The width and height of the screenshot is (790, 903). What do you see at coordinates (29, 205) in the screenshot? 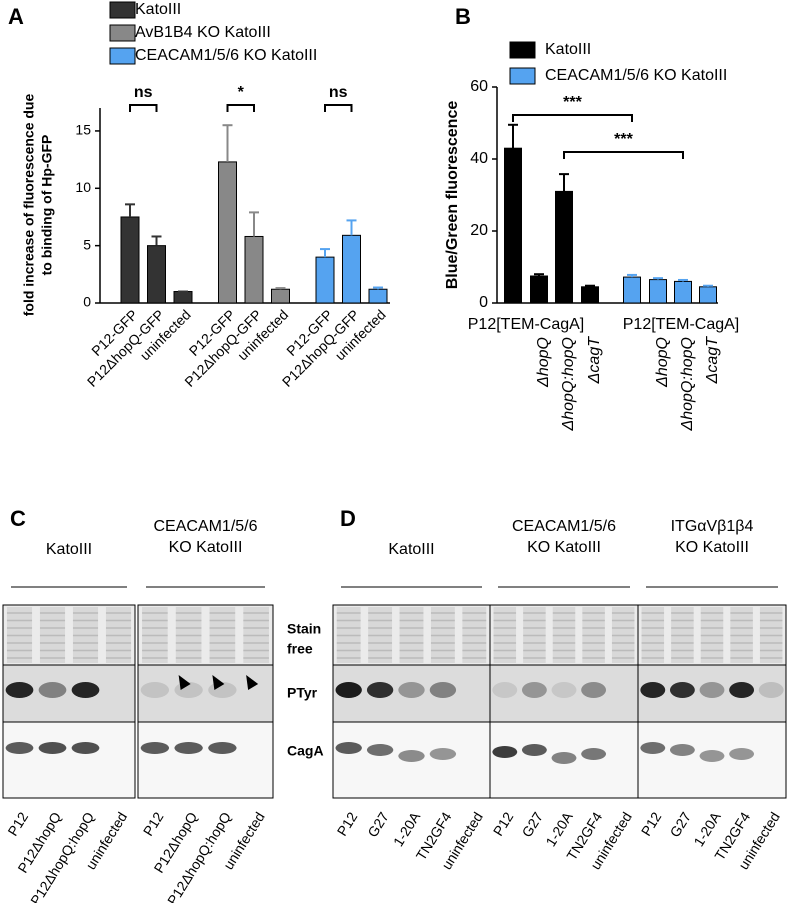
I see `y-axis-label: fold increase of fluorescence due` at bounding box center [29, 205].